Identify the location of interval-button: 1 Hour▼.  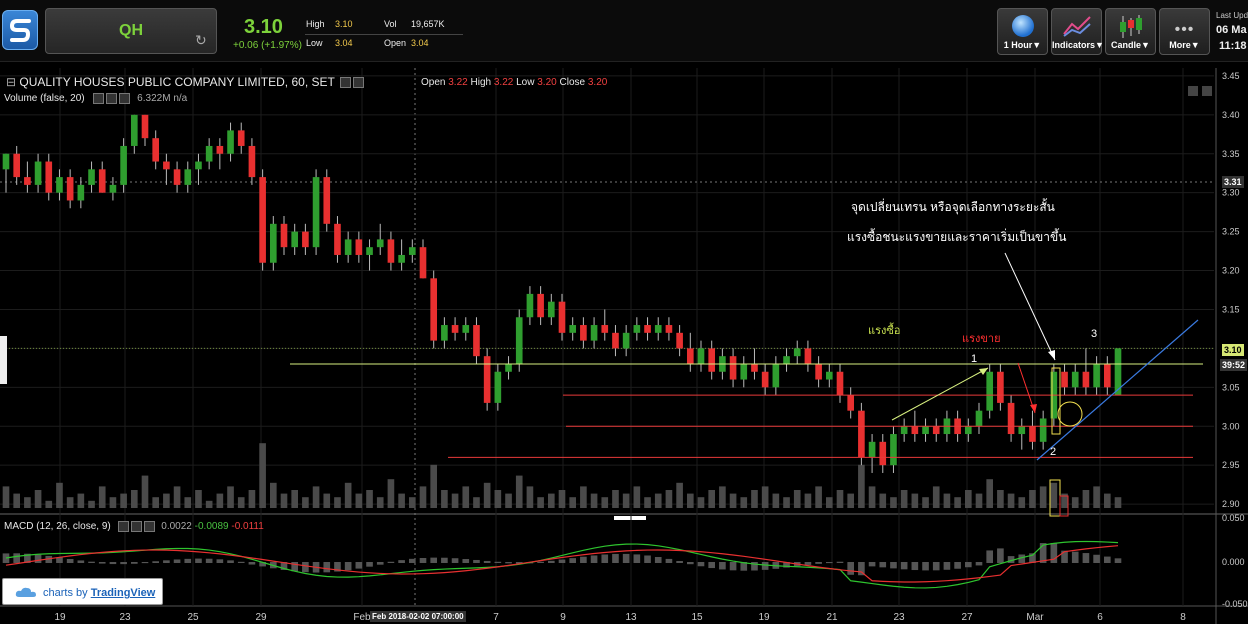
(1022, 31).